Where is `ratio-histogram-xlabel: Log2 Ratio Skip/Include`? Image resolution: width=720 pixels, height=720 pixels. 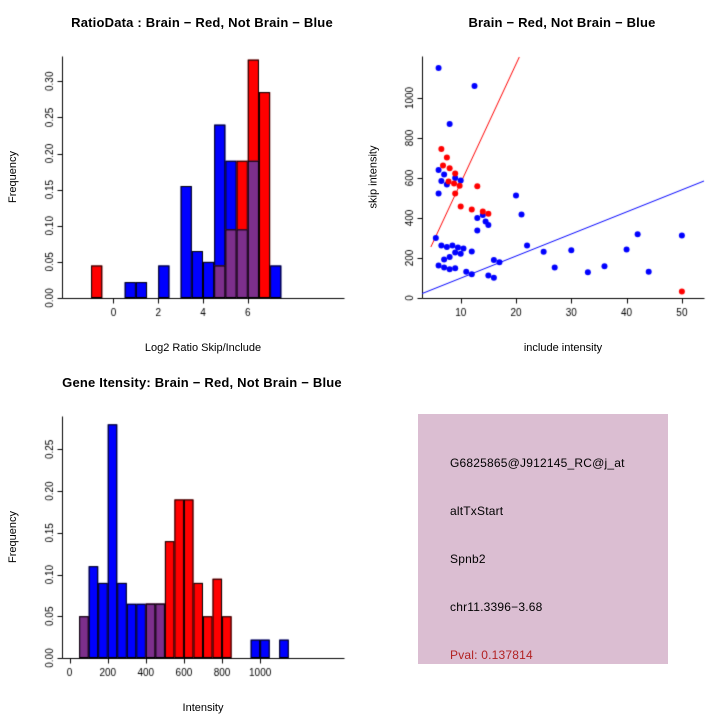 ratio-histogram-xlabel: Log2 Ratio Skip/Include is located at coordinates (203, 348).